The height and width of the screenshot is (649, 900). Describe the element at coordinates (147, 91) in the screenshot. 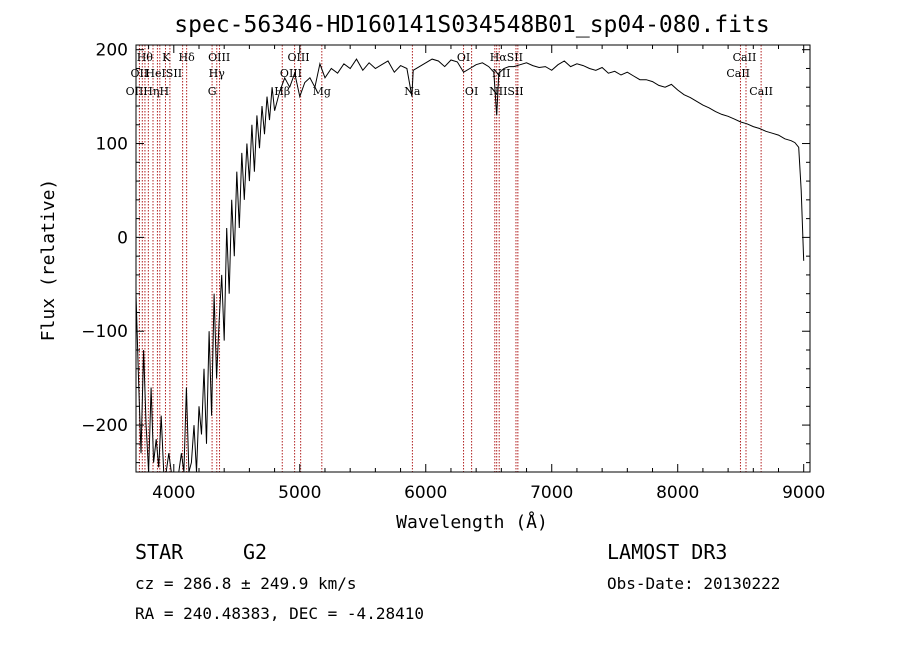

I see `line-label: OIIHηH` at that location.